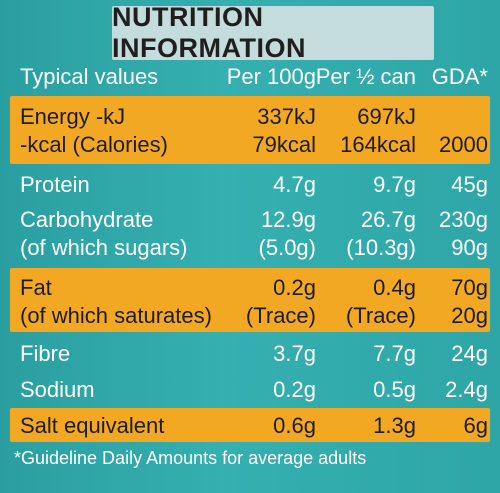 The width and height of the screenshot is (500, 493). What do you see at coordinates (469, 287) in the screenshot?
I see `fat-gda: 70g` at bounding box center [469, 287].